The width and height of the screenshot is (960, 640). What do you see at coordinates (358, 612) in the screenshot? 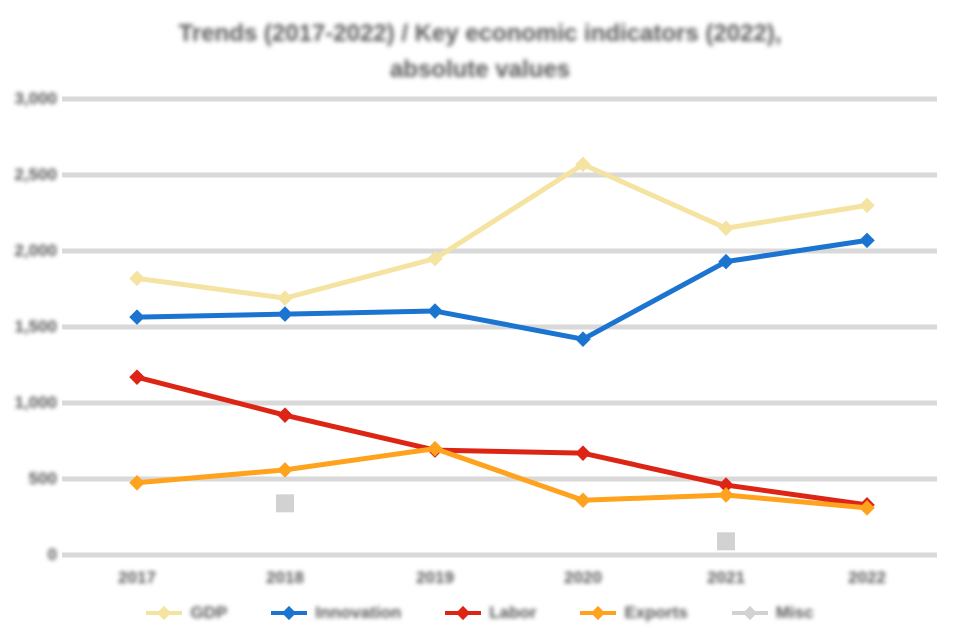
I see `legend-label: Innovation` at bounding box center [358, 612].